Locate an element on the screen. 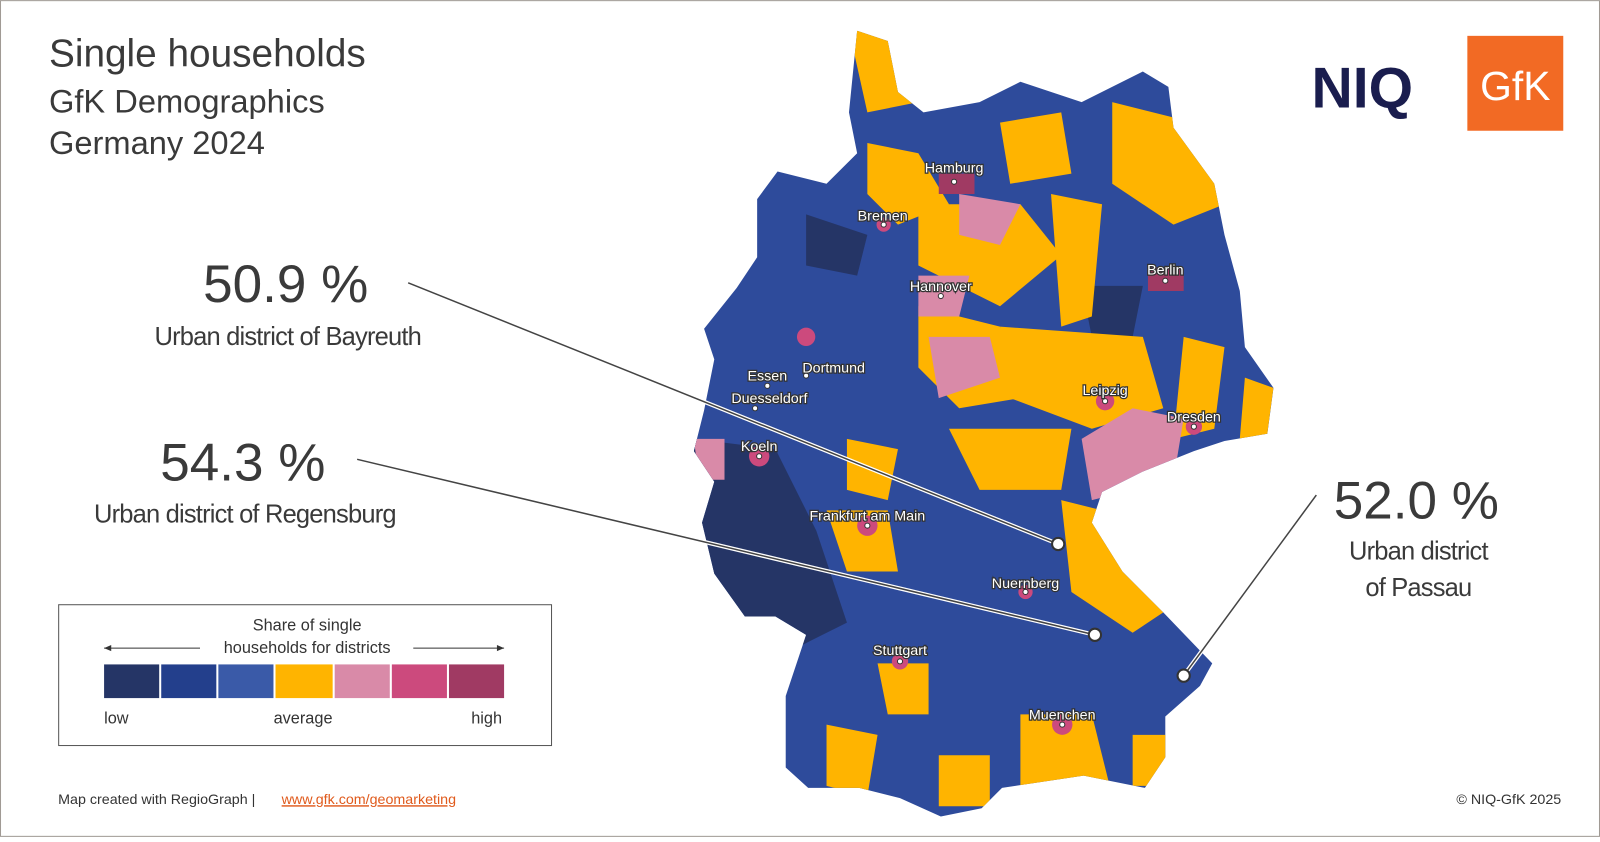 The width and height of the screenshot is (1600, 842). callout-label: of Passau is located at coordinates (1418, 588).